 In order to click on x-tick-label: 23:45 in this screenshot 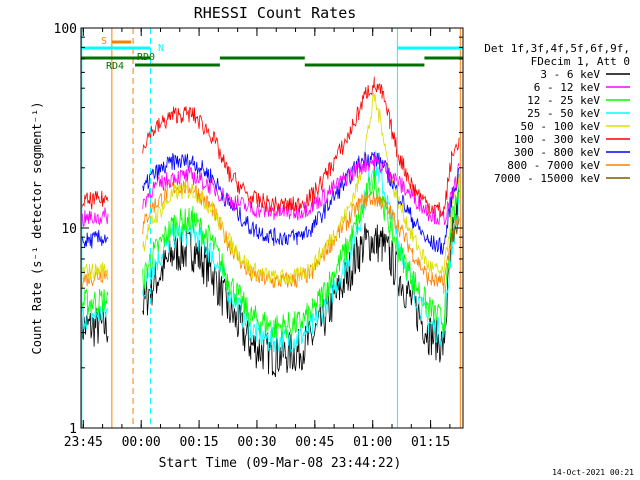, I will do `click(83, 442)`.